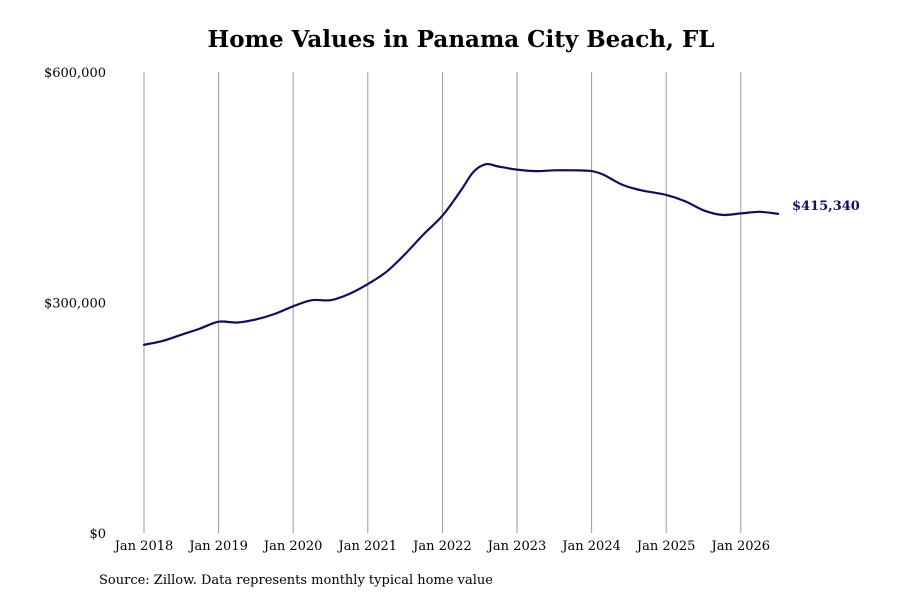 Image resolution: width=900 pixels, height=600 pixels. Describe the element at coordinates (143, 546) in the screenshot. I see `x-tick-label: Jan 2018` at that location.